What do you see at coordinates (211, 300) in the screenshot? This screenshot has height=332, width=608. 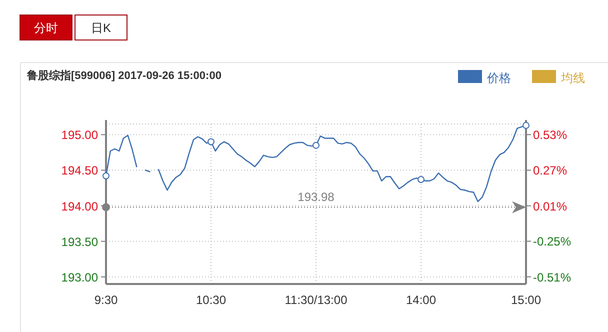 I see `x-tick-label: 10:30` at bounding box center [211, 300].